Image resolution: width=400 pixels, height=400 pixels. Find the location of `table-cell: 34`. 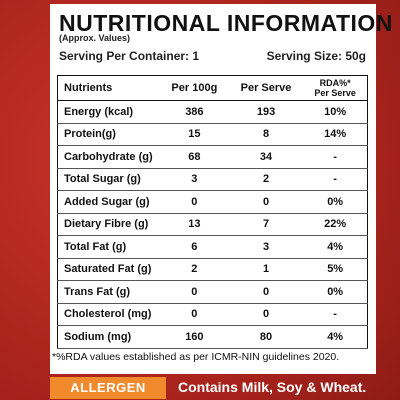

table-cell: 34 is located at coordinates (266, 157).